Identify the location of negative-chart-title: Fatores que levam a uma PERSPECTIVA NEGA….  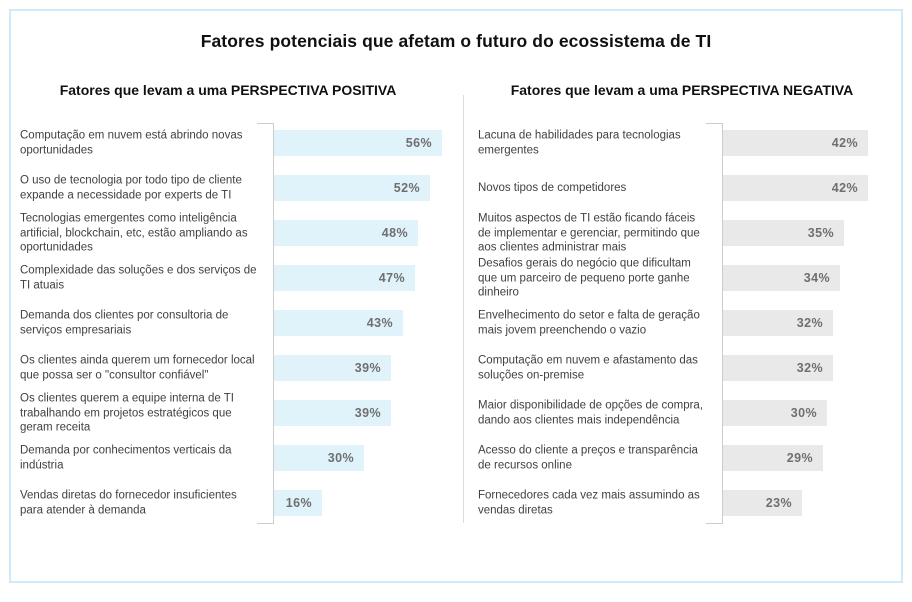
(682, 90).